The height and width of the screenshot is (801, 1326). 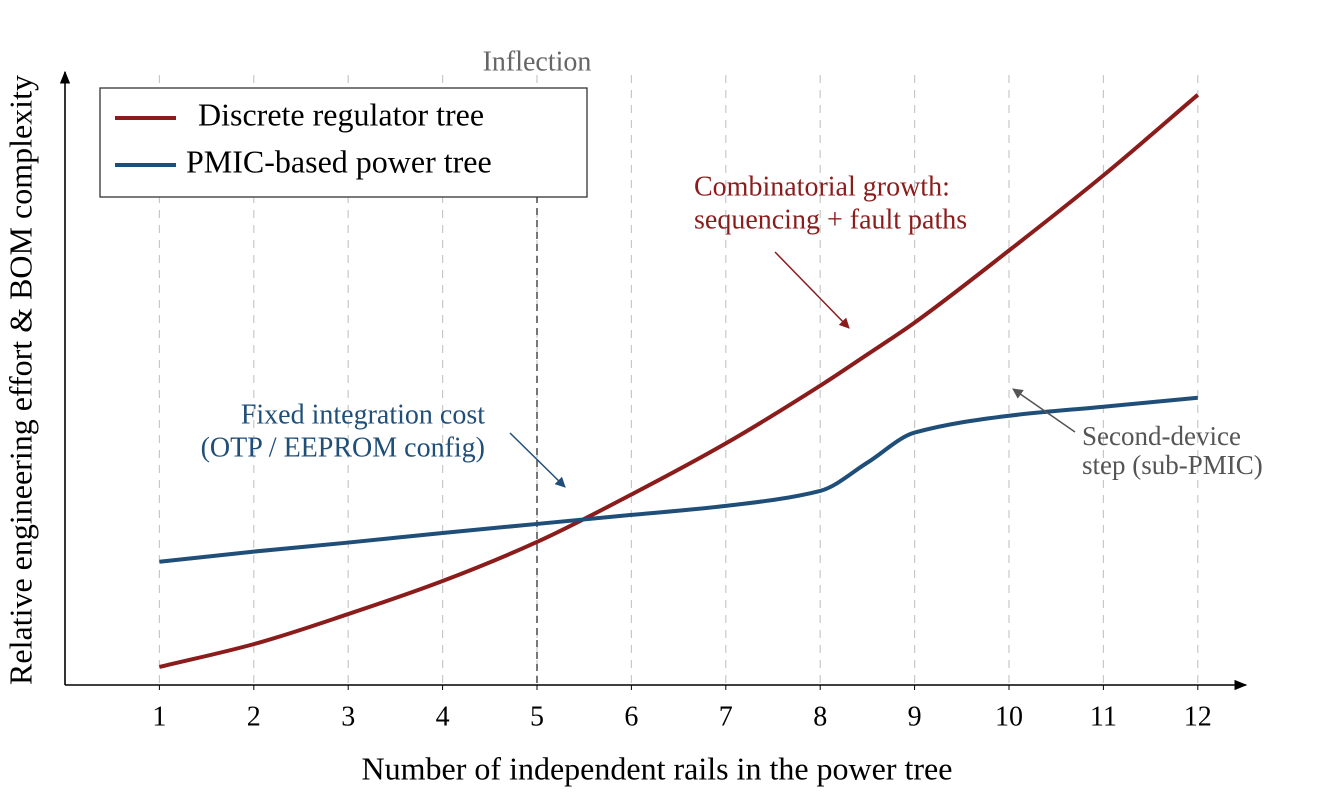 I want to click on x-tick-label: 5, so click(x=537, y=716).